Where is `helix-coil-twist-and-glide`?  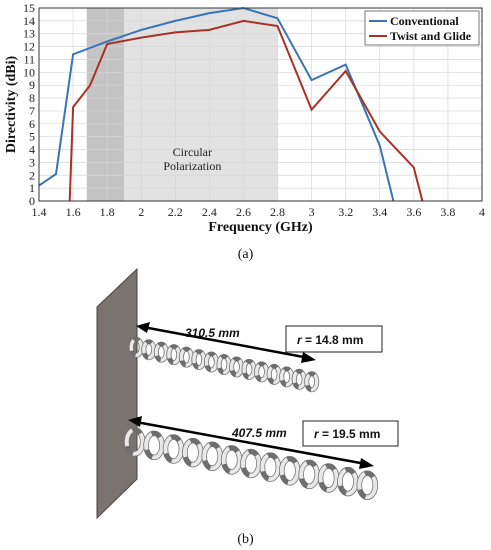
helix-coil-twist-and-glide is located at coordinates (251, 463).